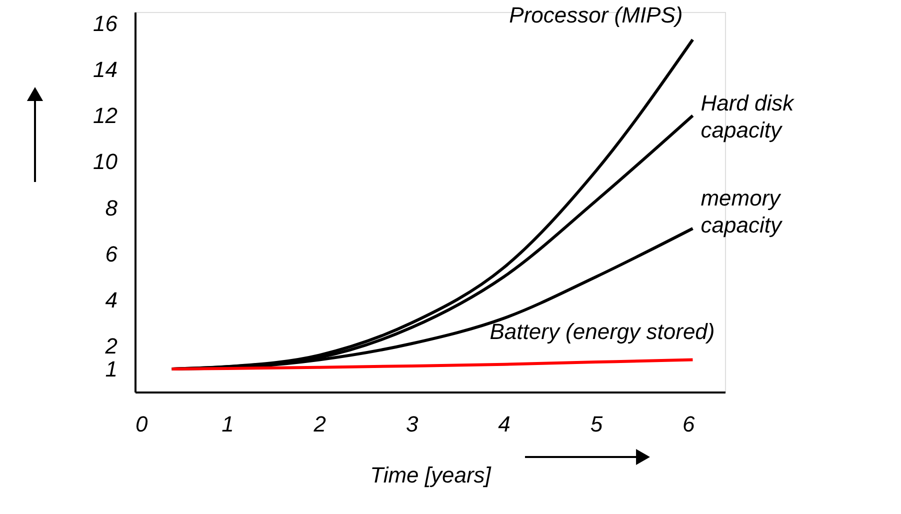 The height and width of the screenshot is (514, 901). Describe the element at coordinates (689, 424) in the screenshot. I see `x-tick-label: 6` at that location.